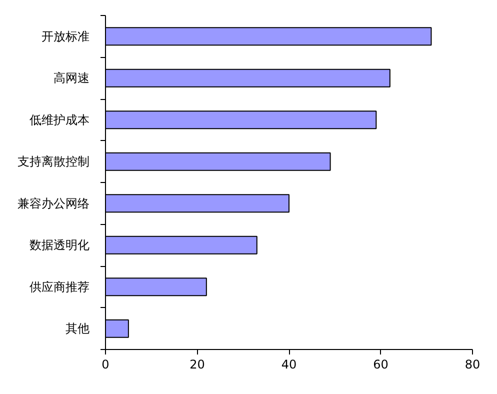 This screenshot has width=497, height=394. I want to click on x-tick-label: 20, so click(197, 365).